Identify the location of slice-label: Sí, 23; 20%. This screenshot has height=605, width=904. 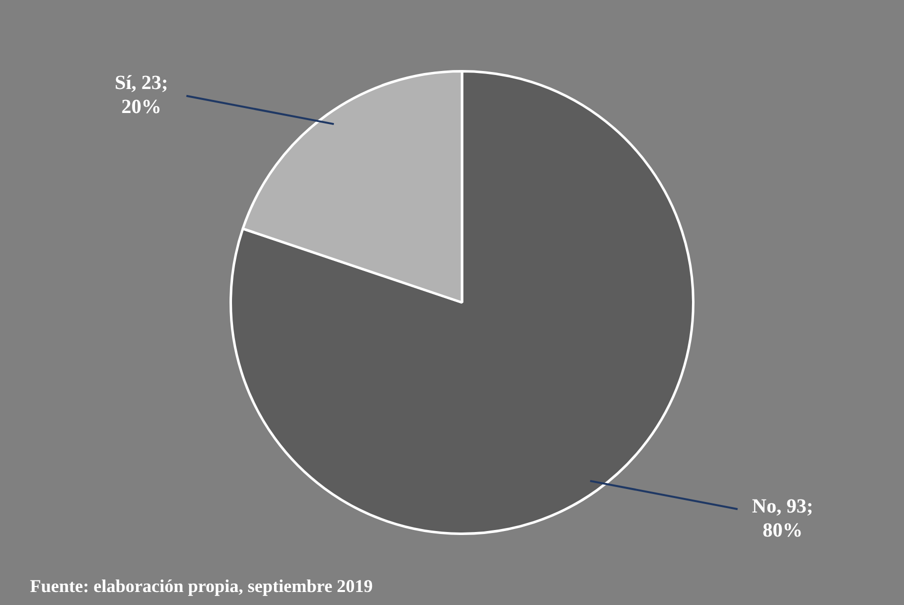
(141, 95).